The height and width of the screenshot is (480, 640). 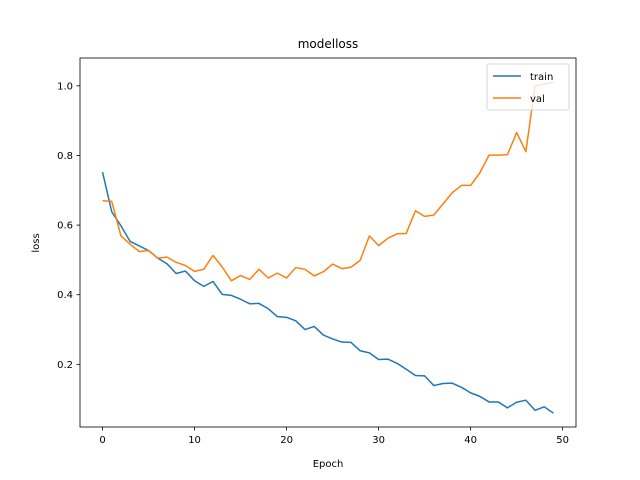 I want to click on y-tick-label: 0.2, so click(x=65, y=365).